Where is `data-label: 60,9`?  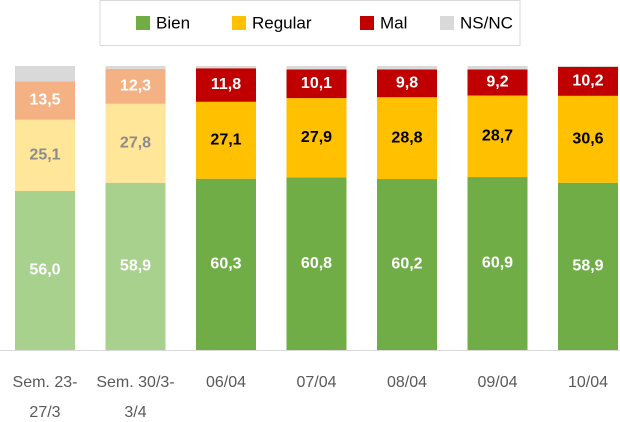 data-label: 60,9 is located at coordinates (497, 263).